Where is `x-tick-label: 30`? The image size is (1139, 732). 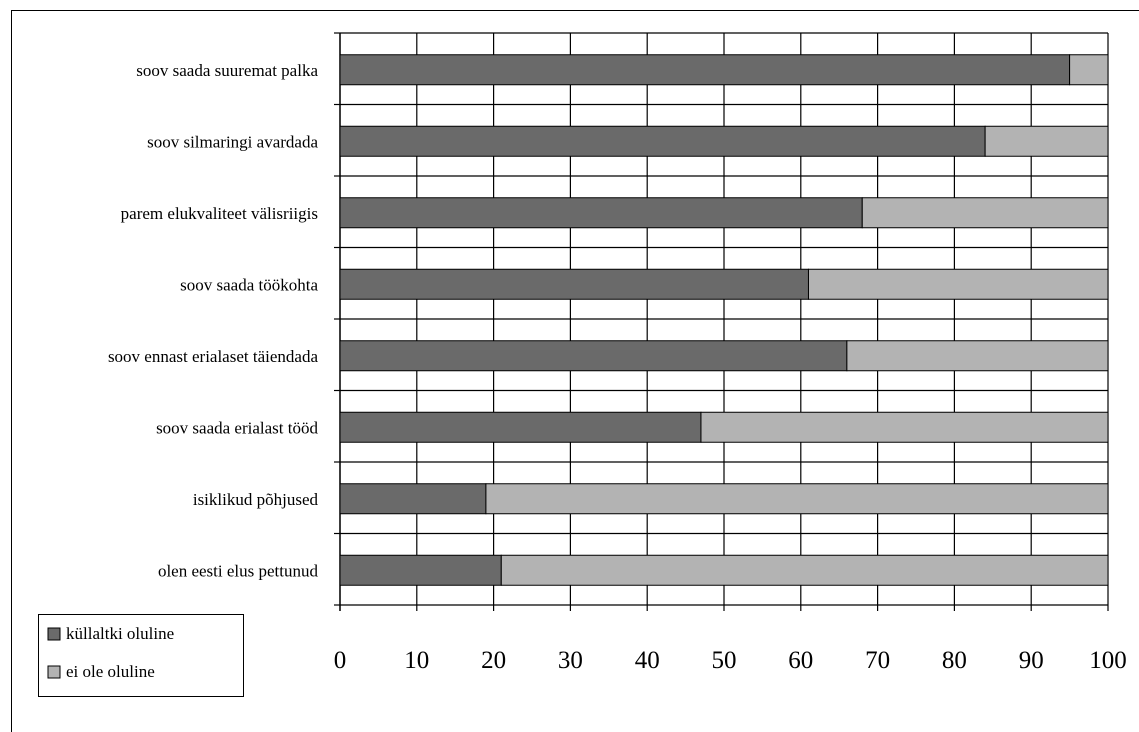
x-tick-label: 30 is located at coordinates (570, 660).